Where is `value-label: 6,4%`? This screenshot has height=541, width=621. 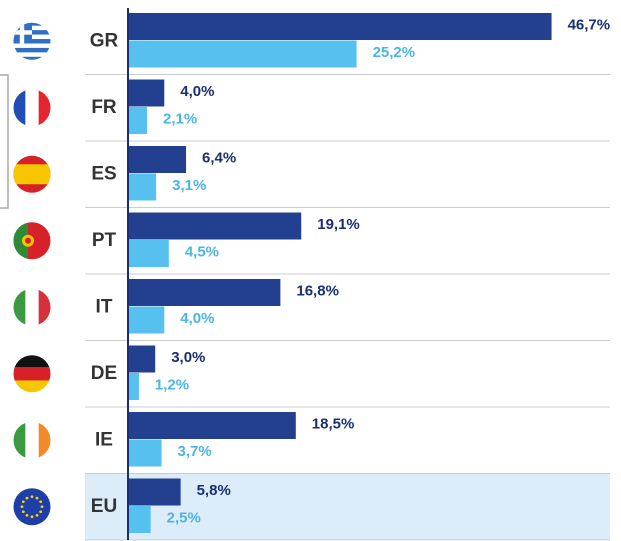
value-label: 6,4% is located at coordinates (219, 157).